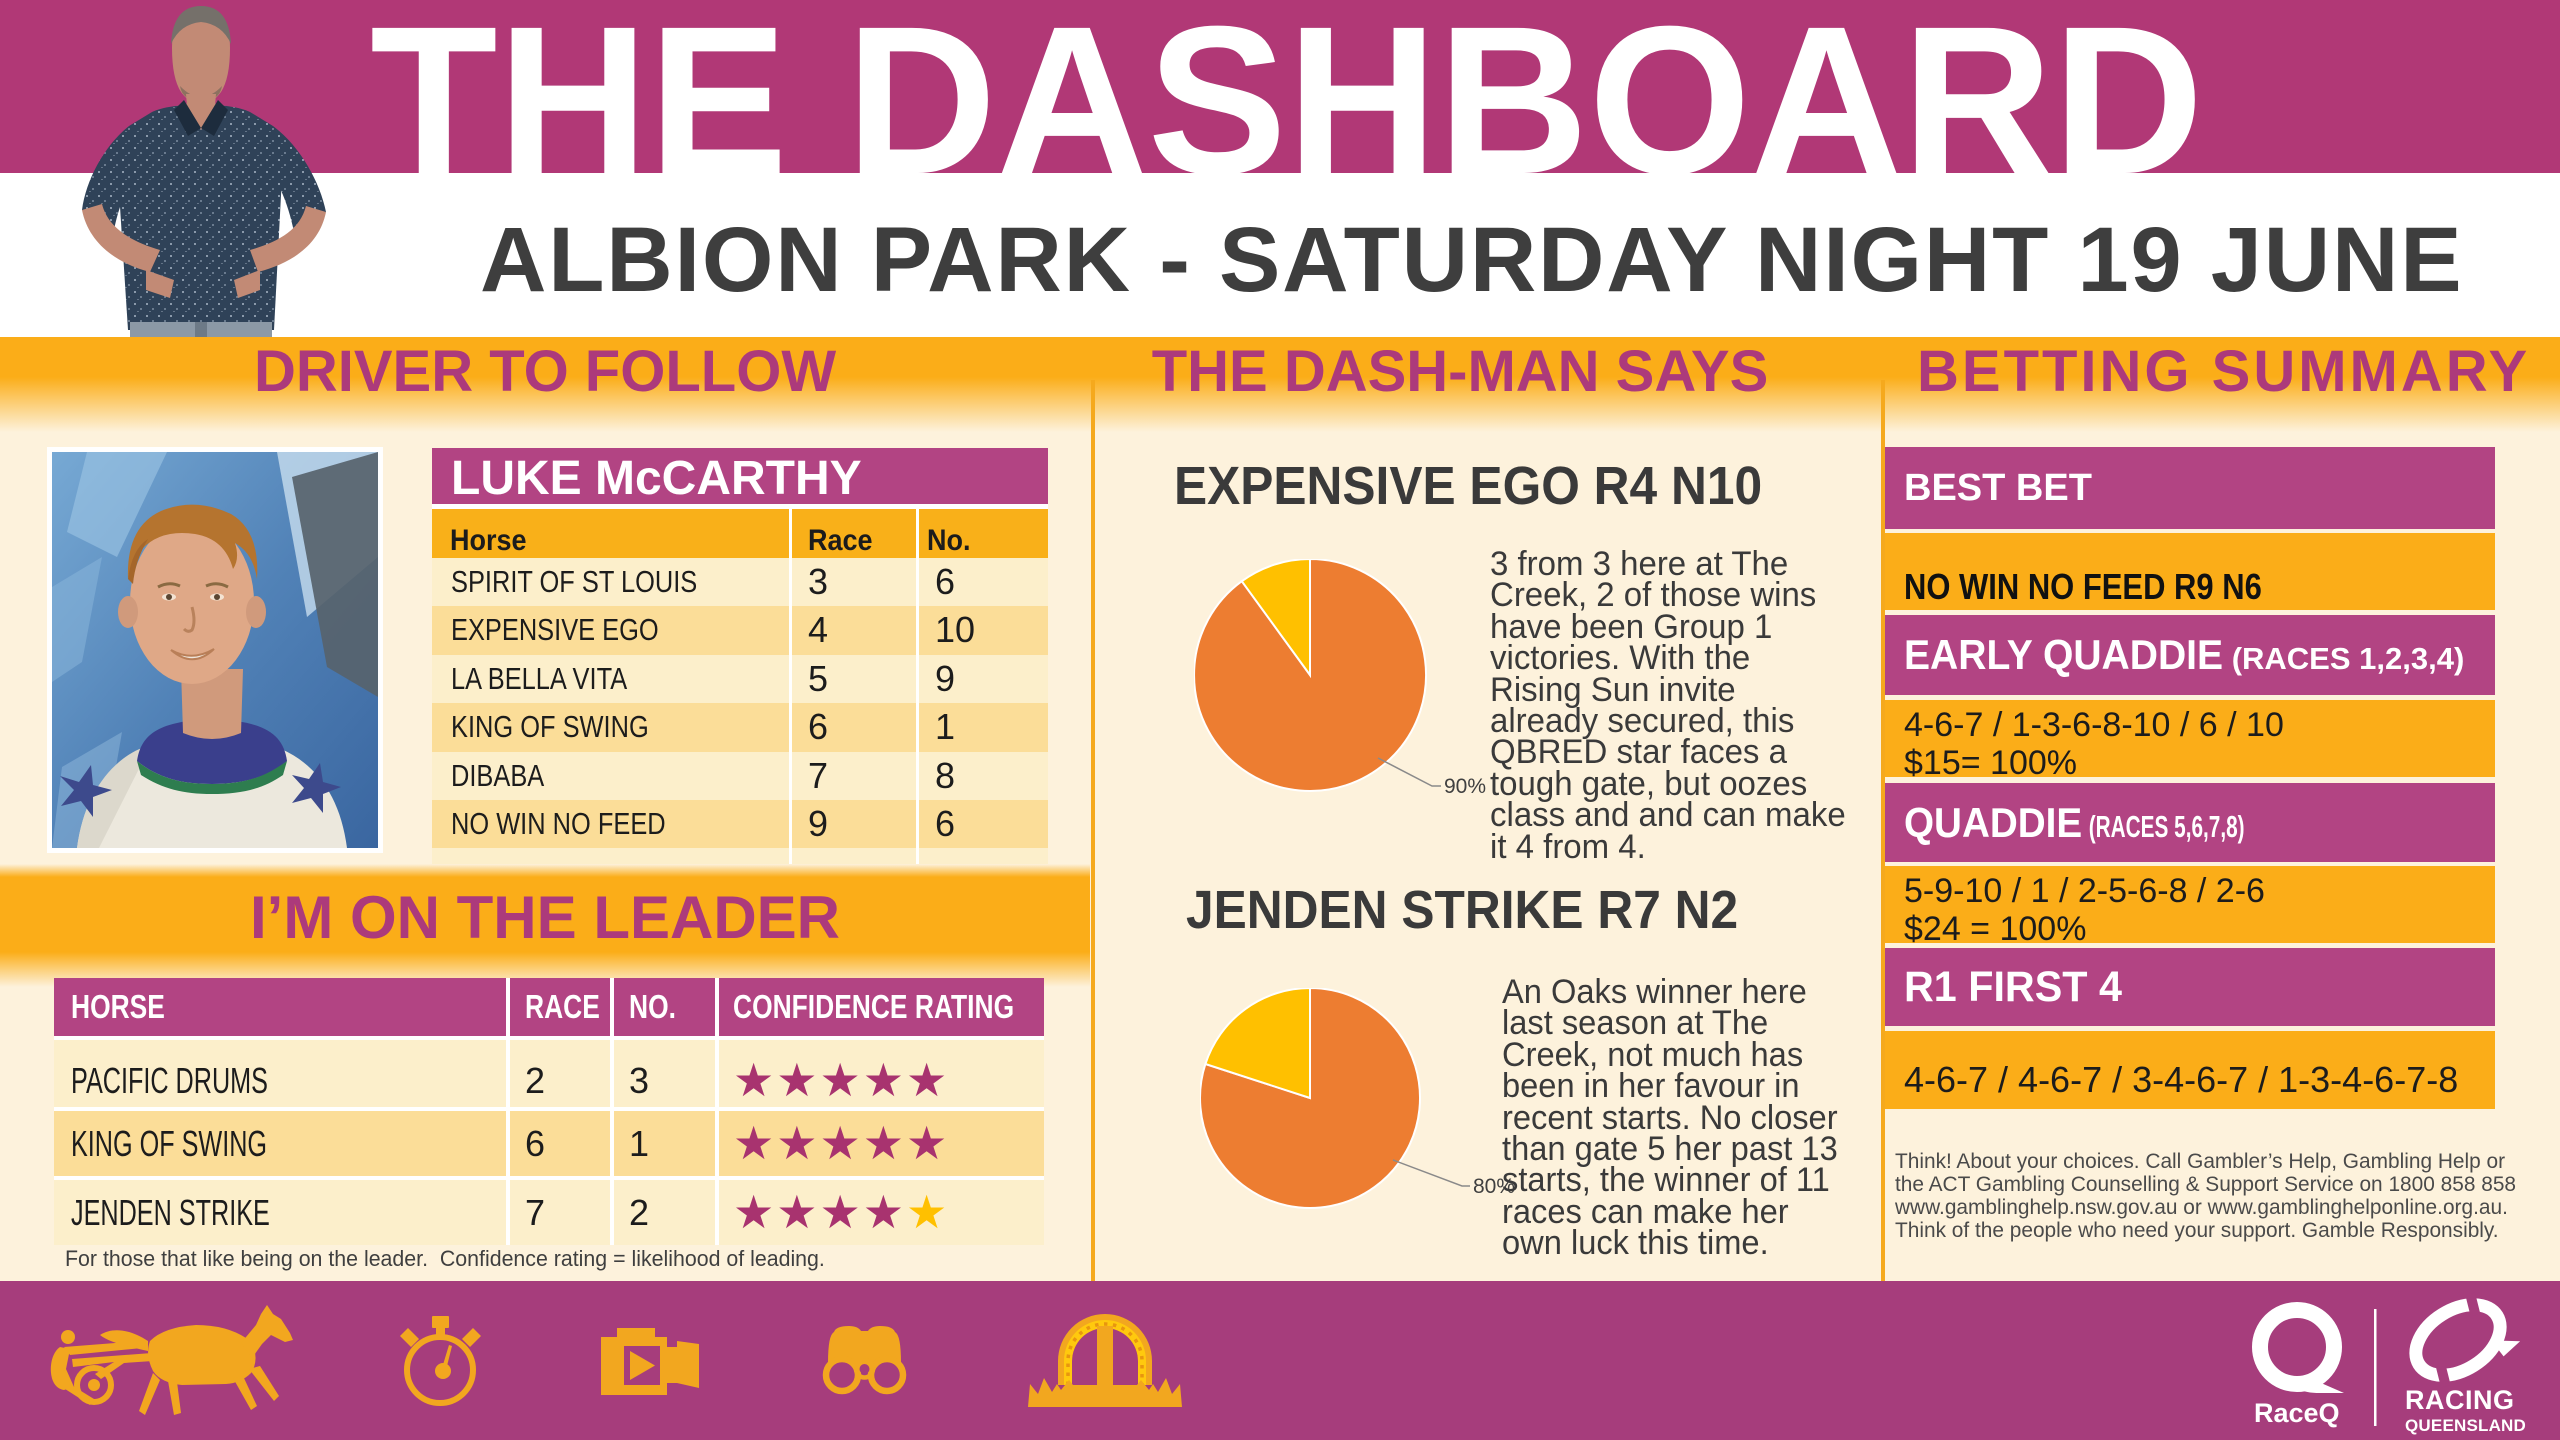 This screenshot has height=1440, width=2560. Describe the element at coordinates (1494, 1186) in the screenshot. I see `svg-text: 80%` at that location.